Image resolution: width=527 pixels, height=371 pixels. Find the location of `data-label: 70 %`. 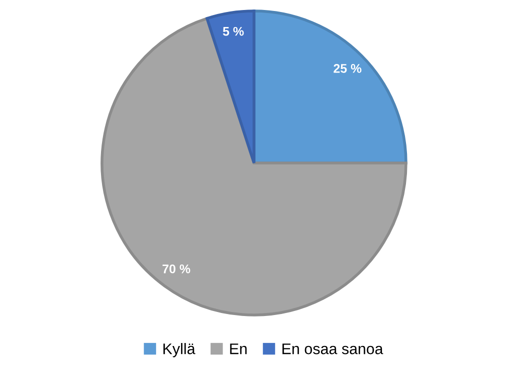

data-label: 70 % is located at coordinates (176, 269).